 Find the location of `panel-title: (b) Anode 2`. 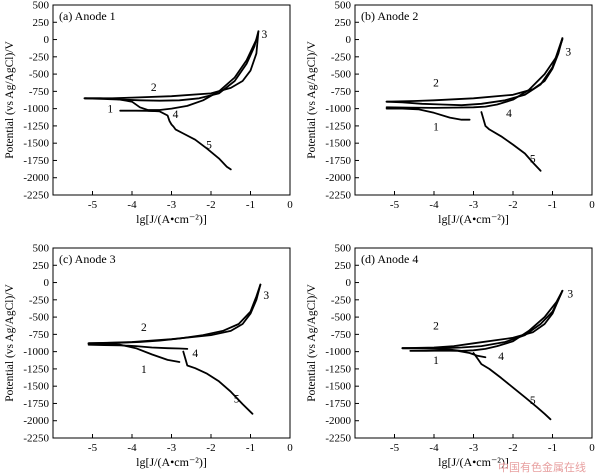

panel-title: (b) Anode 2 is located at coordinates (389, 16).